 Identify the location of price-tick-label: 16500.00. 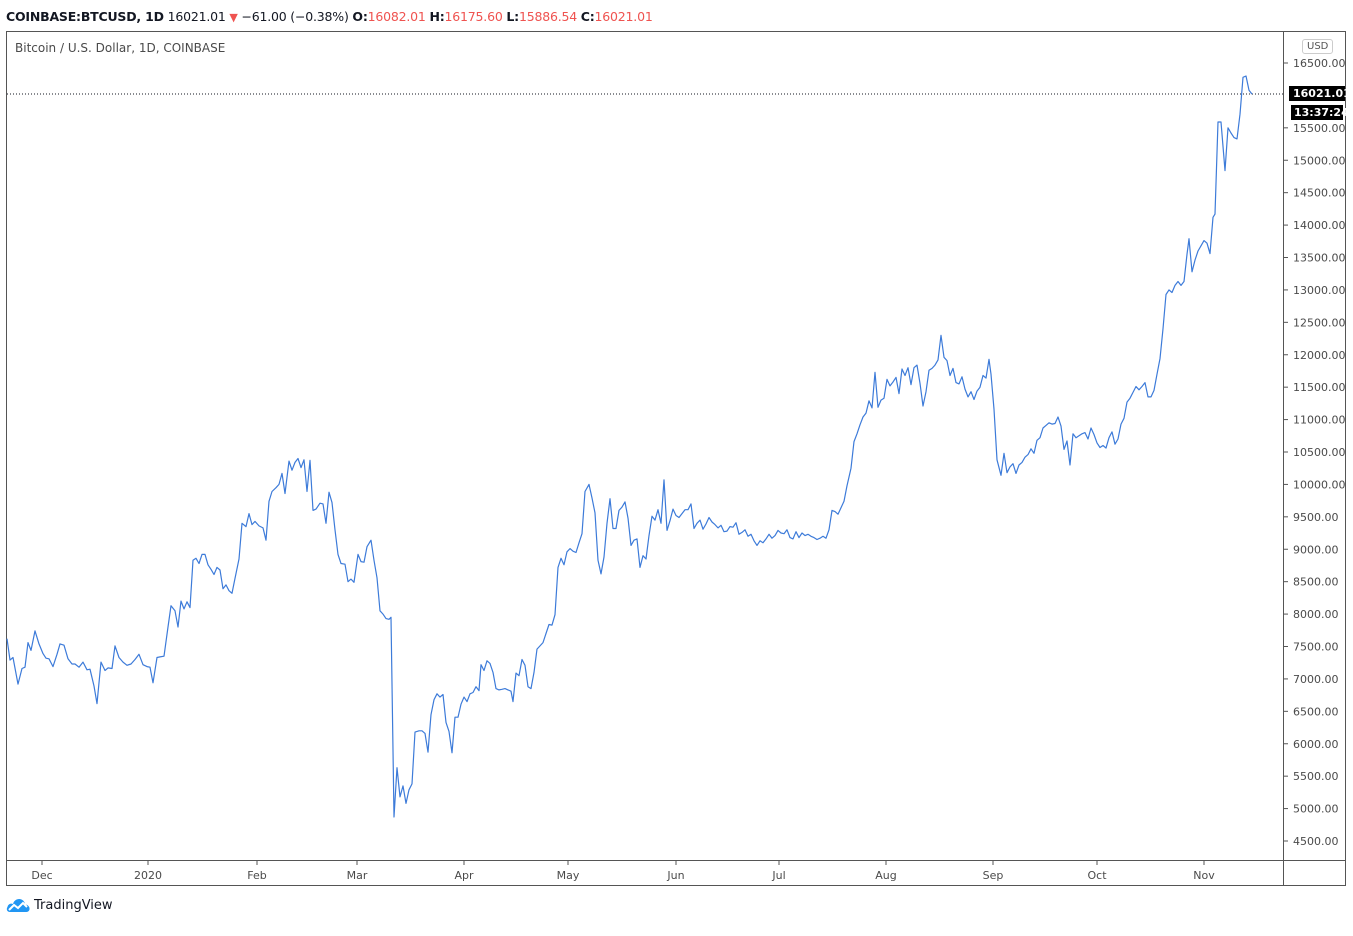
(1319, 63).